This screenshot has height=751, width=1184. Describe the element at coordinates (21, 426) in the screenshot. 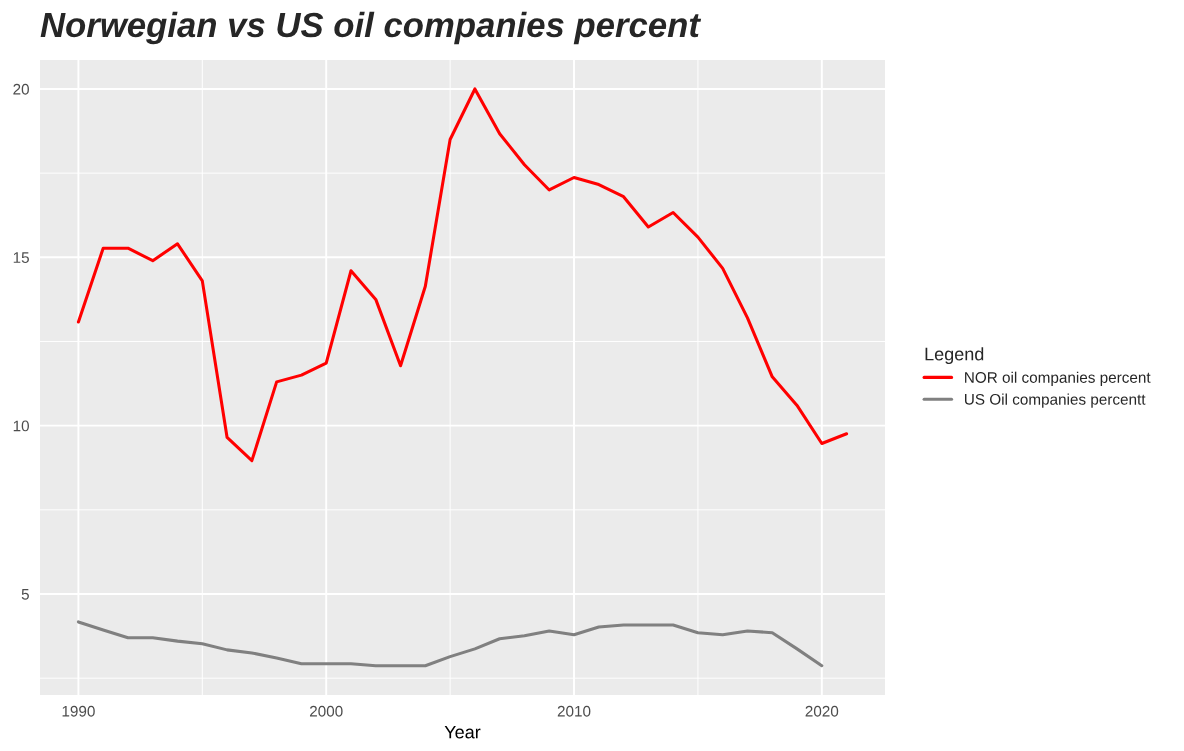

I see `y-tick-label: 10` at that location.